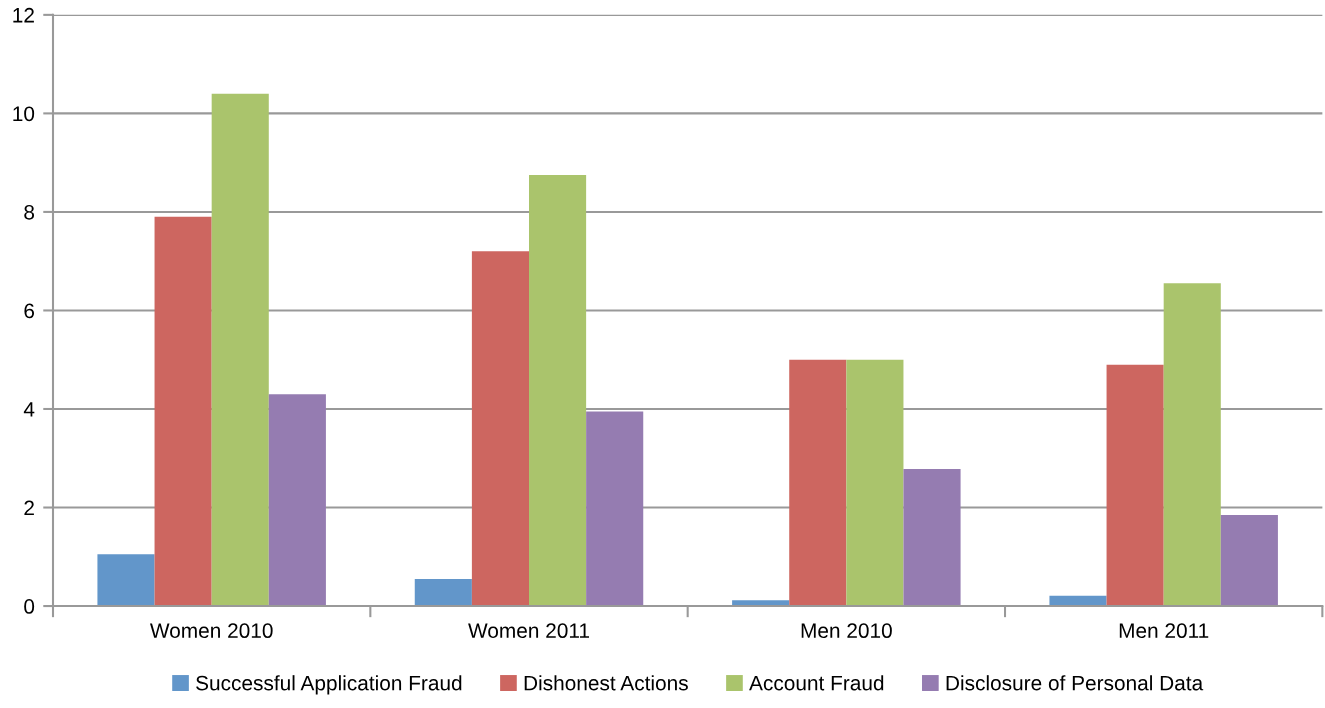 The image size is (1325, 708). Describe the element at coordinates (29, 606) in the screenshot. I see `y-tick-label: 0` at that location.